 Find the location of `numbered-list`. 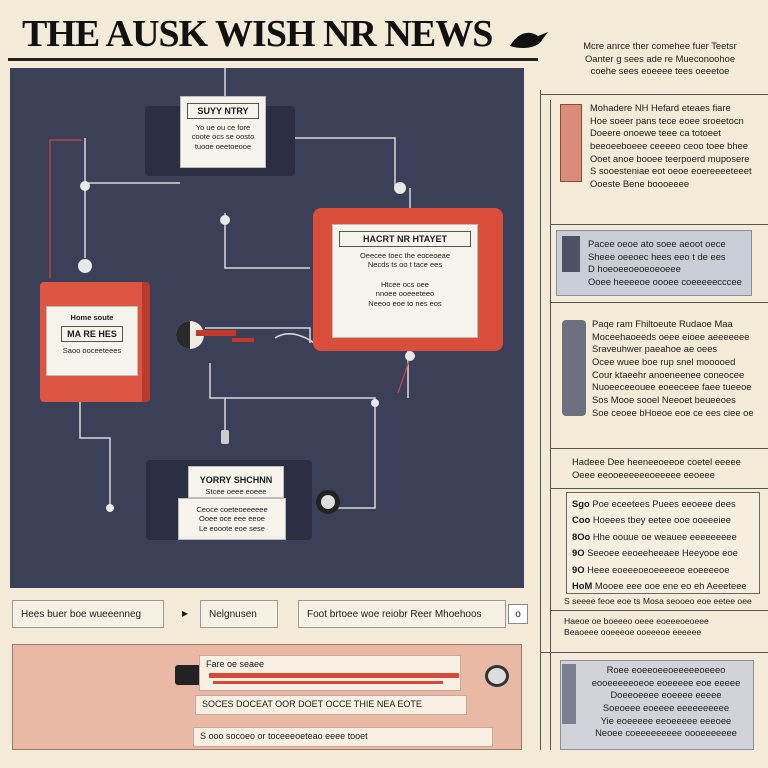

numbered-list is located at coordinates (663, 543).